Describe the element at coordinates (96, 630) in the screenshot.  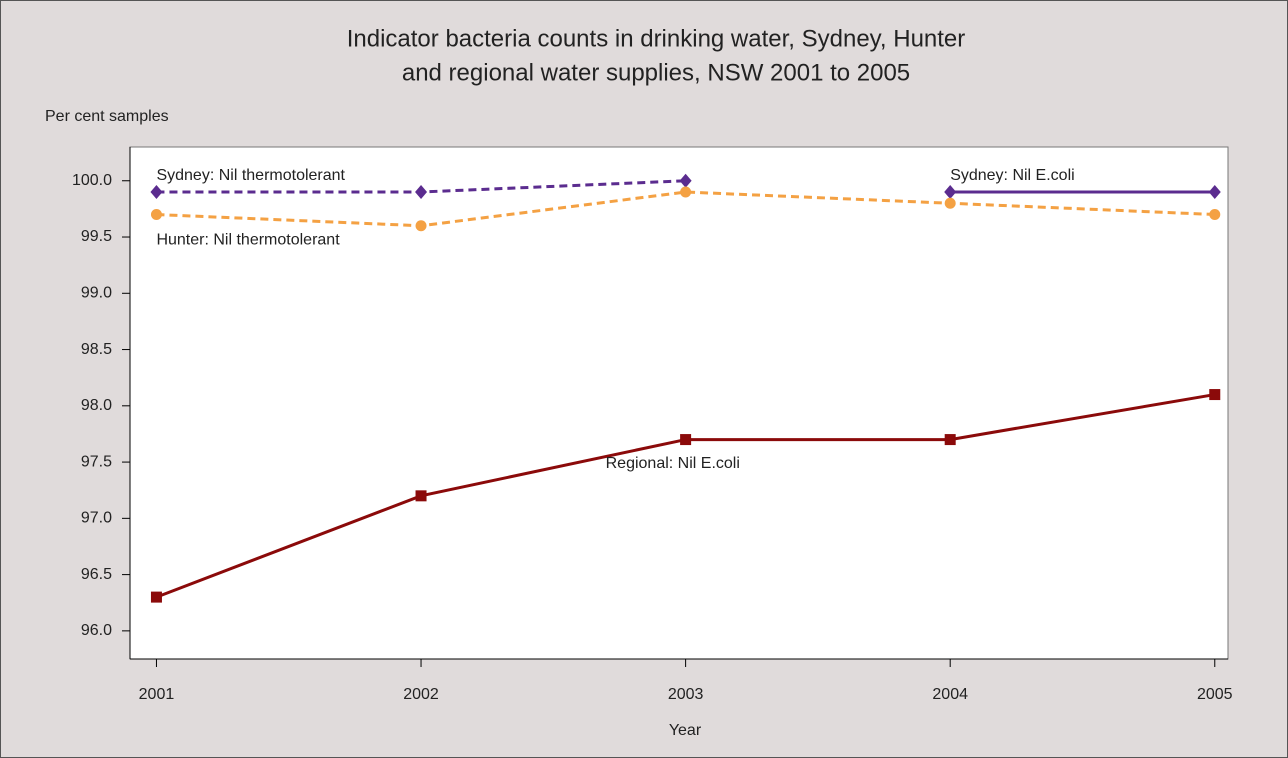
I see `y-tick-label: 96.0` at that location.